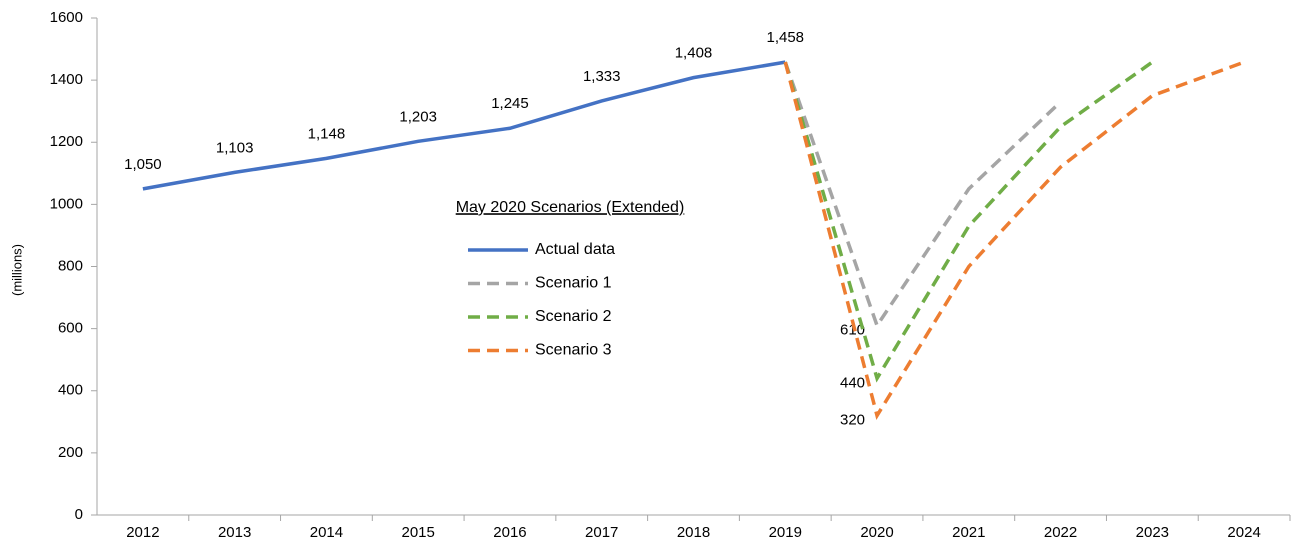 The image size is (1293, 542). What do you see at coordinates (66, 141) in the screenshot?
I see `y-tick-label: 1200` at bounding box center [66, 141].